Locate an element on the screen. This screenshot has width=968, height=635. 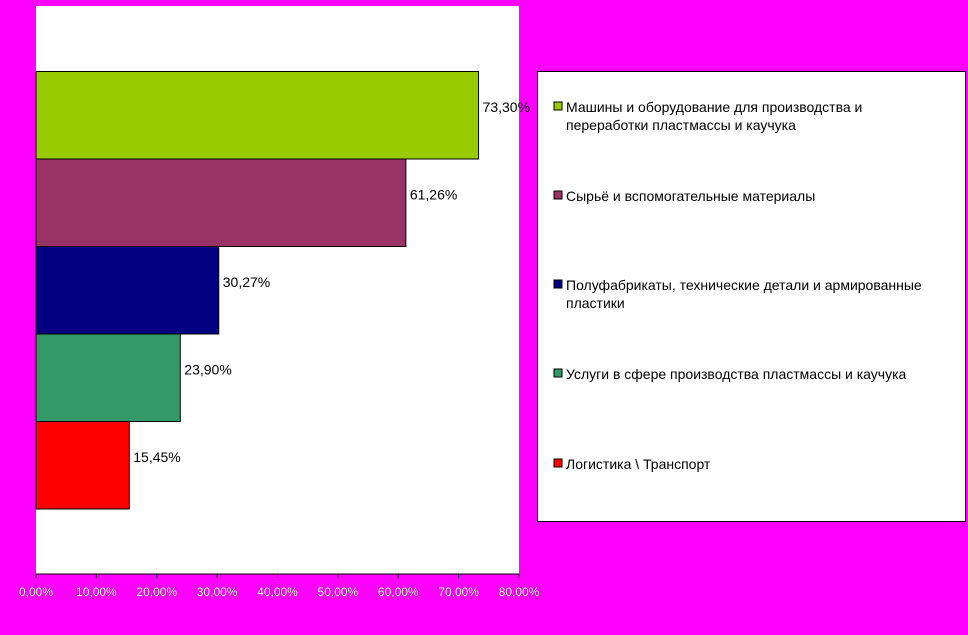
x-tick-label-7: 70,00% is located at coordinates (458, 592).